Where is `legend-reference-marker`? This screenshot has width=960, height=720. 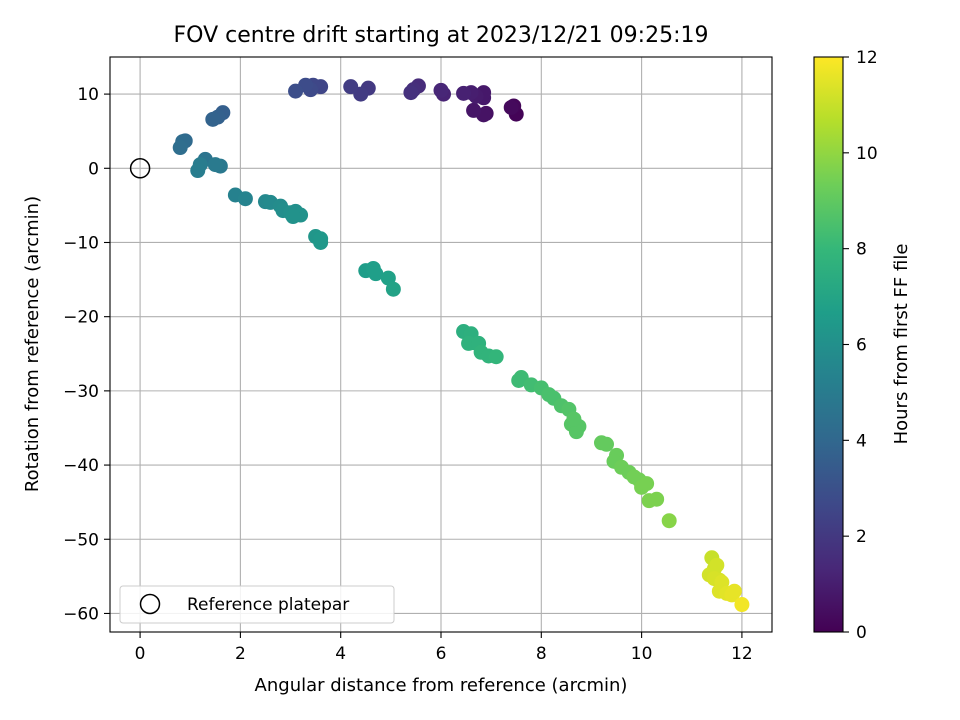
legend-reference-marker is located at coordinates (150, 604).